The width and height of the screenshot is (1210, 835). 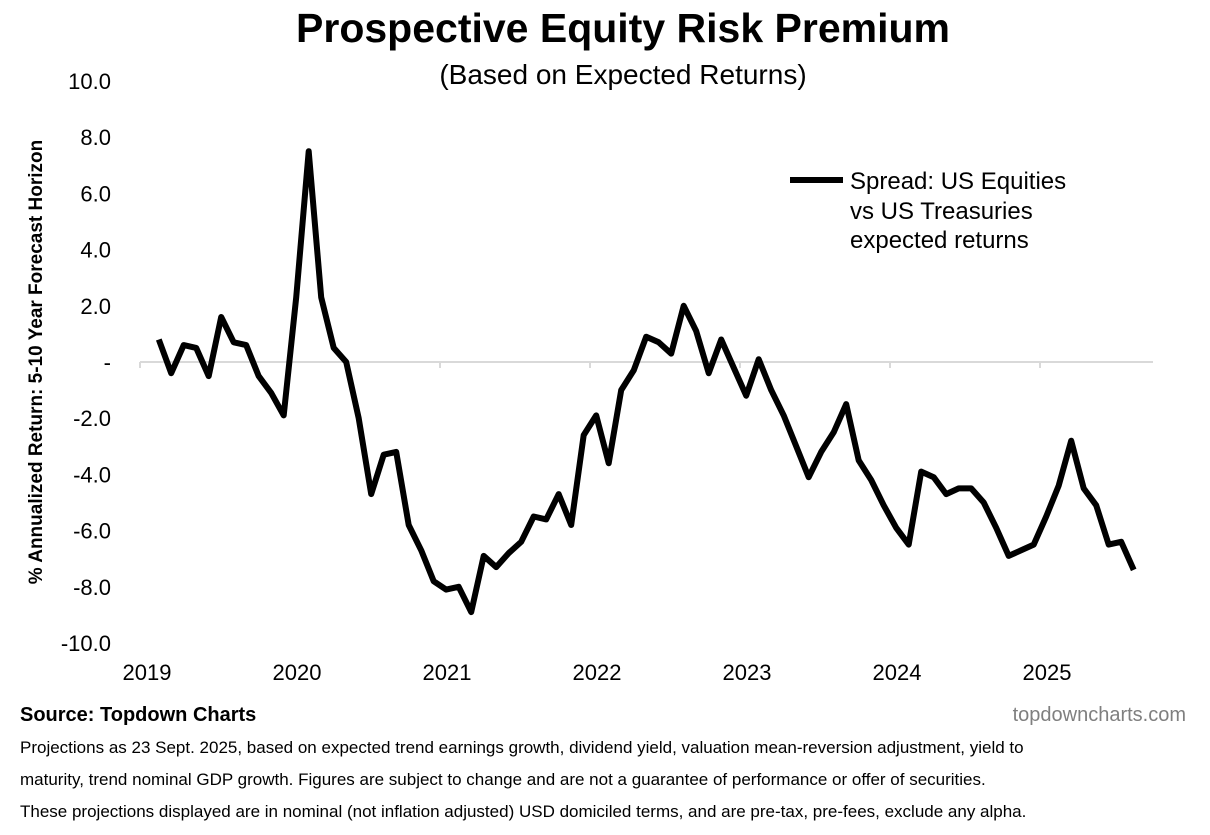 What do you see at coordinates (89, 81) in the screenshot?
I see `y-tick-label: 10.0` at bounding box center [89, 81].